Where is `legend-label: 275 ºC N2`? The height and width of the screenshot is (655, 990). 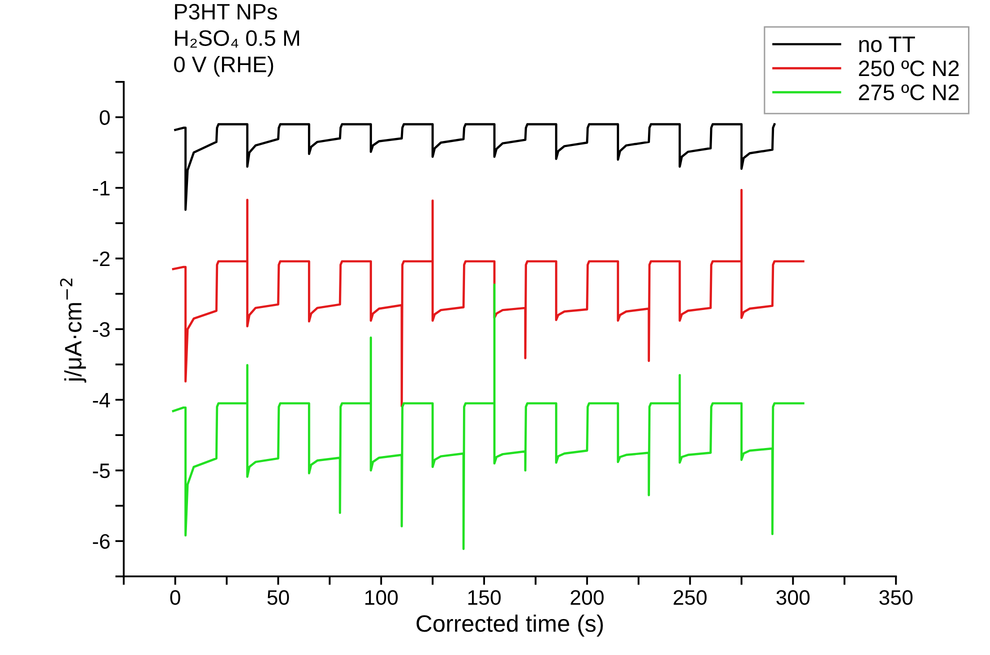 legend-label: 275 ºC N2 is located at coordinates (908, 92).